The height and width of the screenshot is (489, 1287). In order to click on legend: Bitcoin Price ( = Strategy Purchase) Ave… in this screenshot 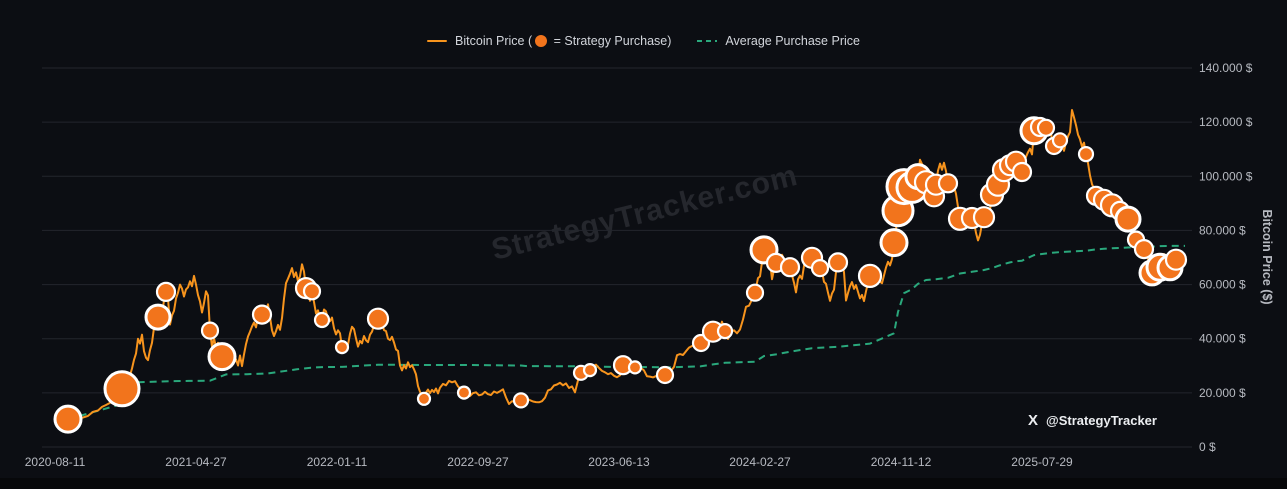, I will do `click(643, 41)`.